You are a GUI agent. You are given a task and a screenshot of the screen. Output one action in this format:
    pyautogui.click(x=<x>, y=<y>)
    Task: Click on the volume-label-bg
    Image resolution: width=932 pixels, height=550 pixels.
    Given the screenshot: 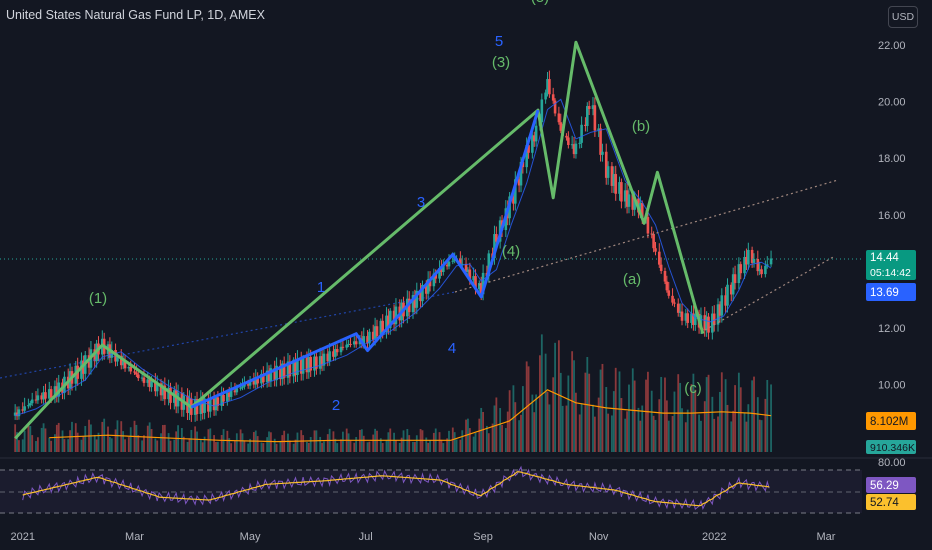 What is the action you would take?
    pyautogui.click(x=891, y=447)
    